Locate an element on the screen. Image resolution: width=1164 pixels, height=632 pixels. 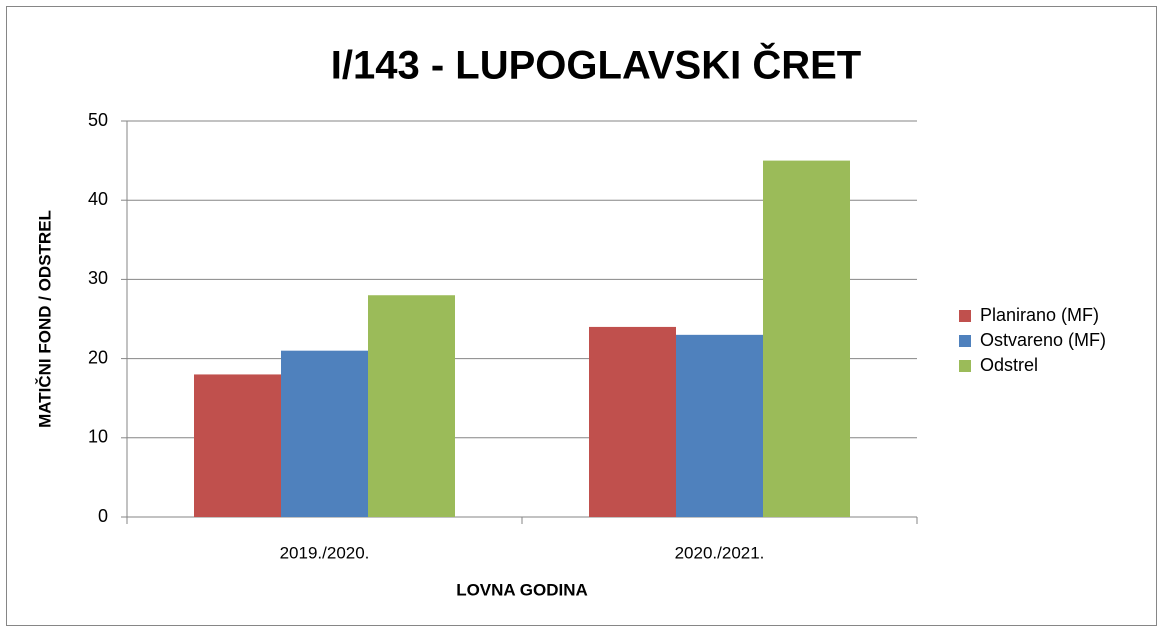
y-tick-label: 40 is located at coordinates (98, 199).